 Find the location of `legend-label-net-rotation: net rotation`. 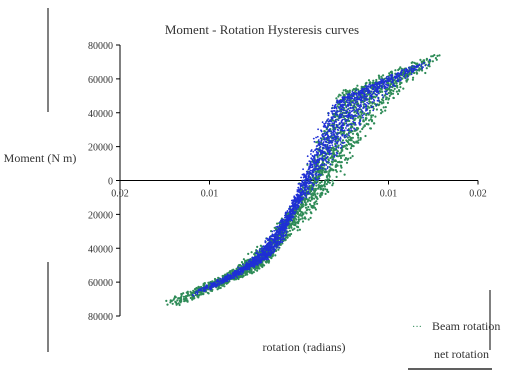

legend-label-net-rotation: net rotation is located at coordinates (461, 354).